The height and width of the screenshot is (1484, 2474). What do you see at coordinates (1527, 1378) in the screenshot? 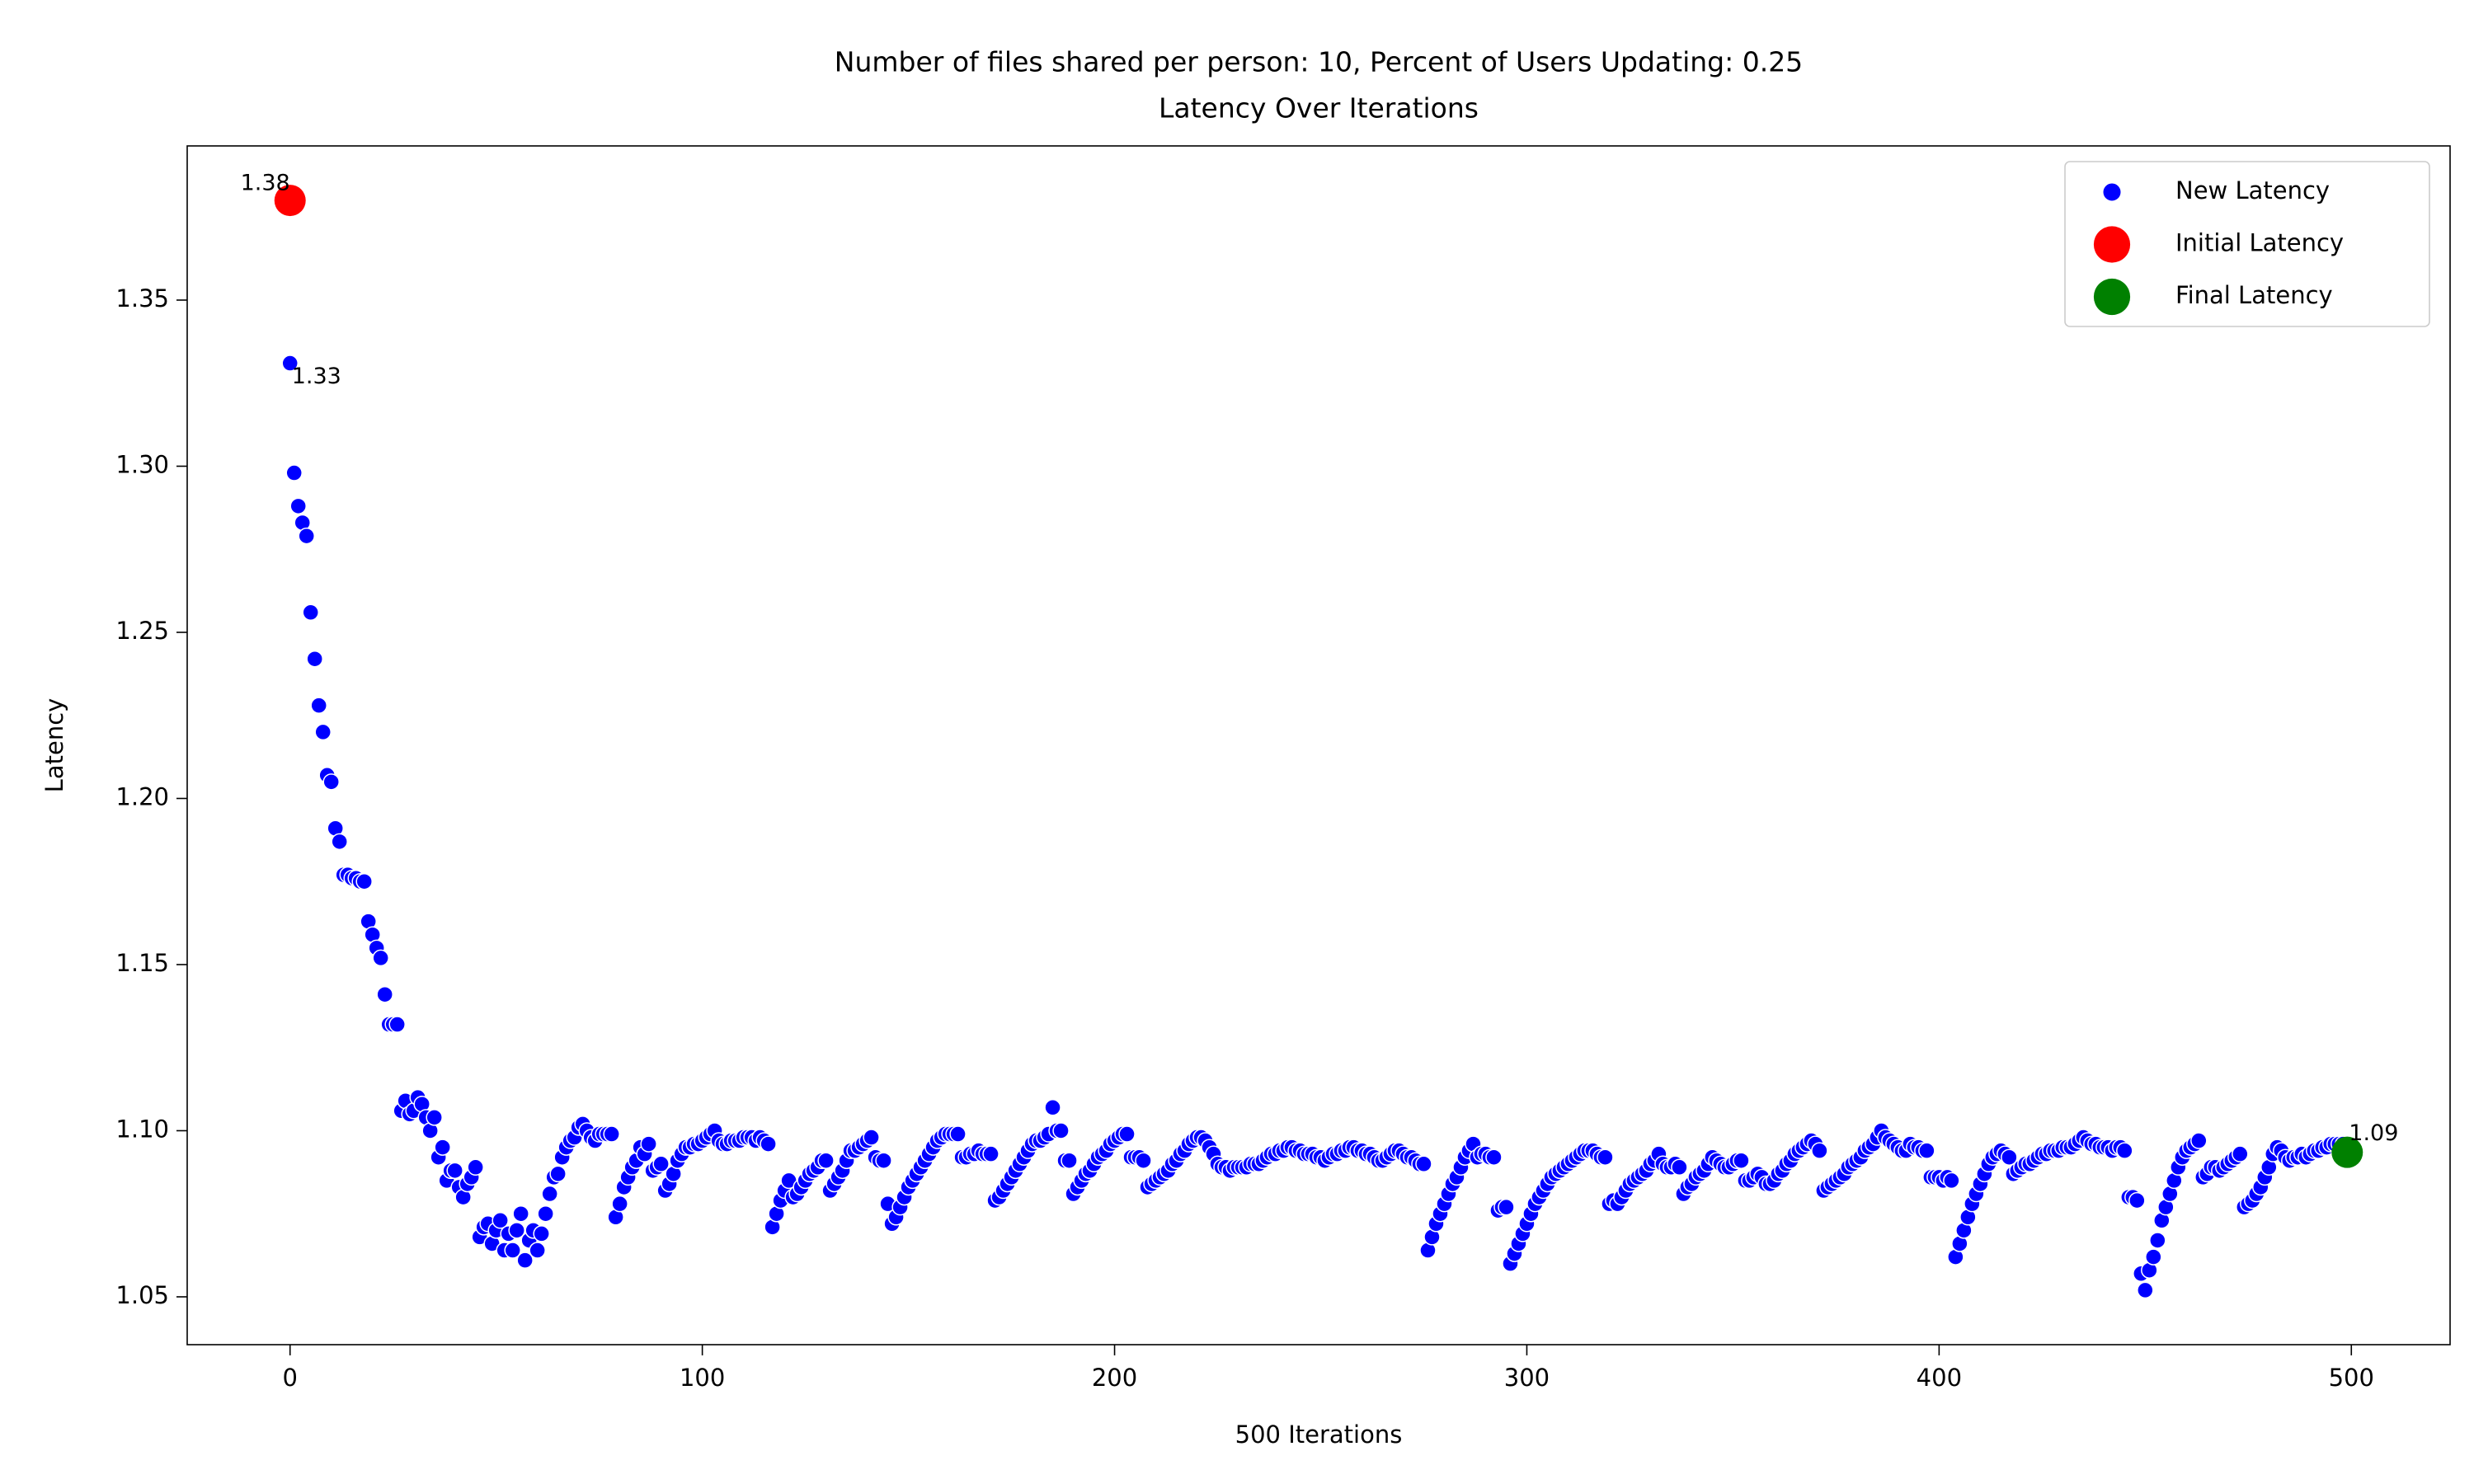
I see `x-tick-label: 300` at bounding box center [1527, 1378].